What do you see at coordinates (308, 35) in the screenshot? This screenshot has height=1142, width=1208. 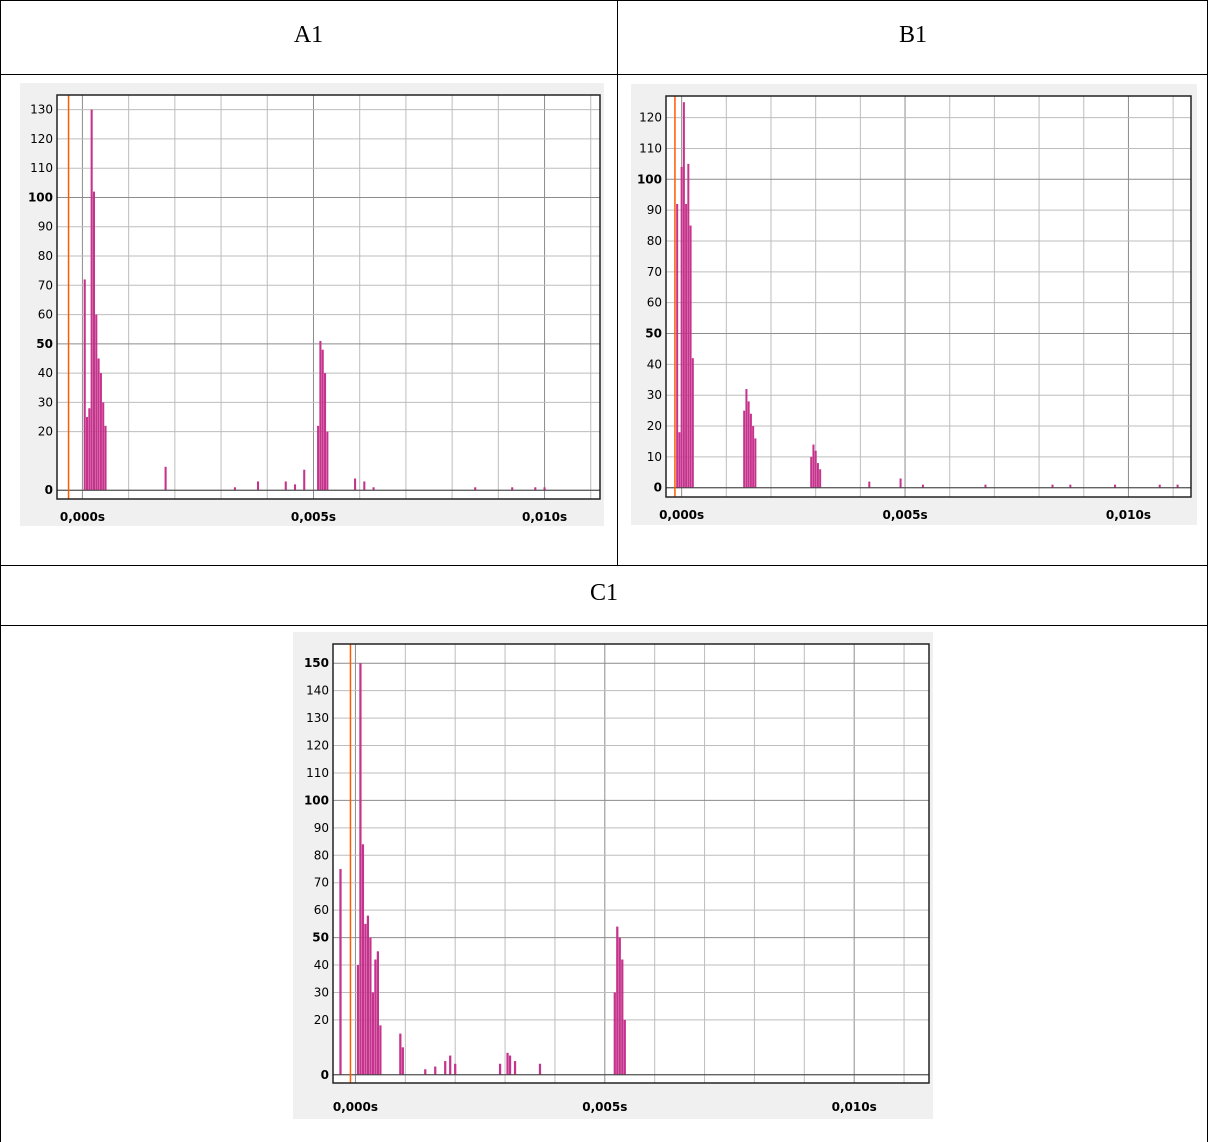 I see `header-a1: A1` at bounding box center [308, 35].